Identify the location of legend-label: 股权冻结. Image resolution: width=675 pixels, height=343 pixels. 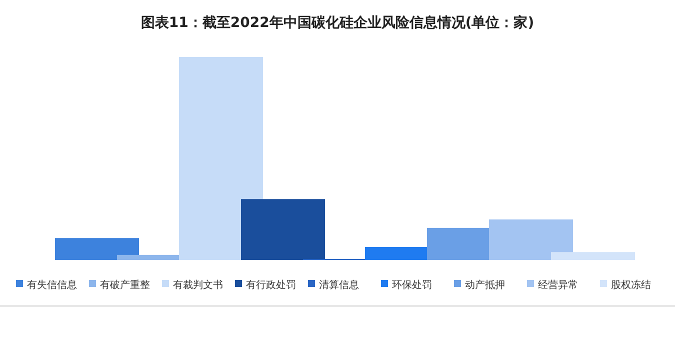
(631, 285).